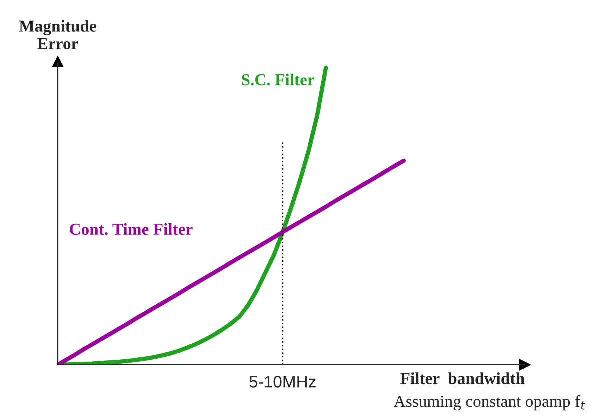  Describe the element at coordinates (131, 229) in the screenshot. I see `text: Cont. Time Filter` at that location.